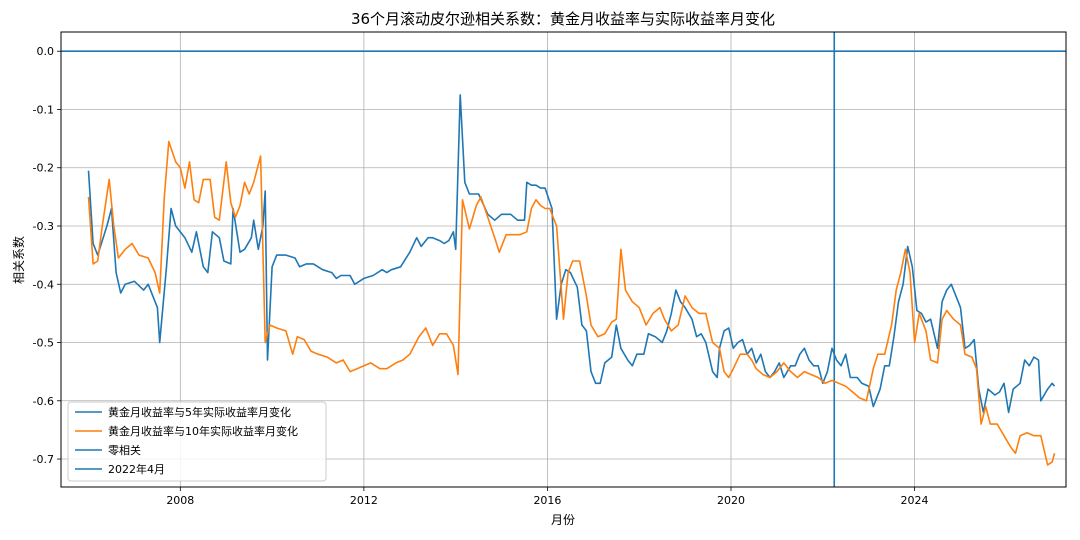  I want to click on legend-label-april-2022: 2022年4月, so click(136, 469).